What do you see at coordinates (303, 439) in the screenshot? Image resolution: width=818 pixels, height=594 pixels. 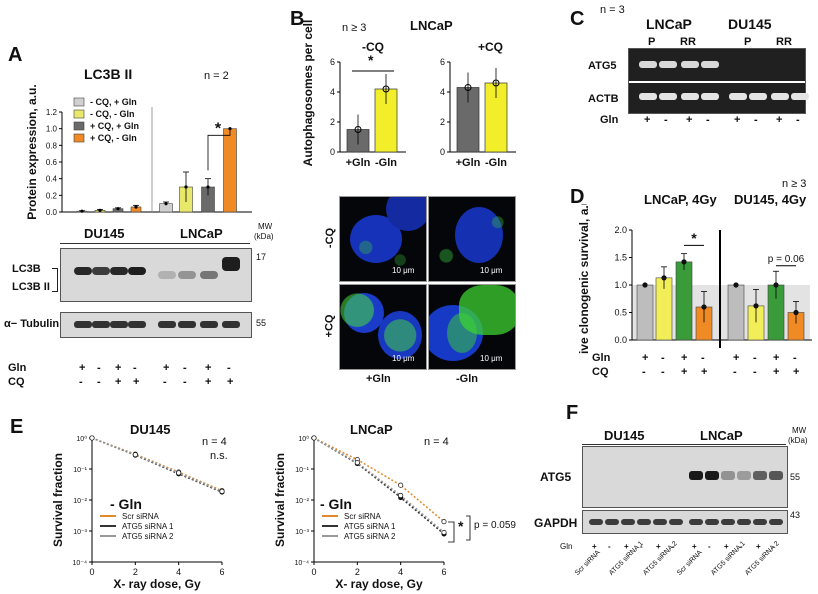 I see `panel-e-ytick-label: 10⁰` at bounding box center [303, 439].